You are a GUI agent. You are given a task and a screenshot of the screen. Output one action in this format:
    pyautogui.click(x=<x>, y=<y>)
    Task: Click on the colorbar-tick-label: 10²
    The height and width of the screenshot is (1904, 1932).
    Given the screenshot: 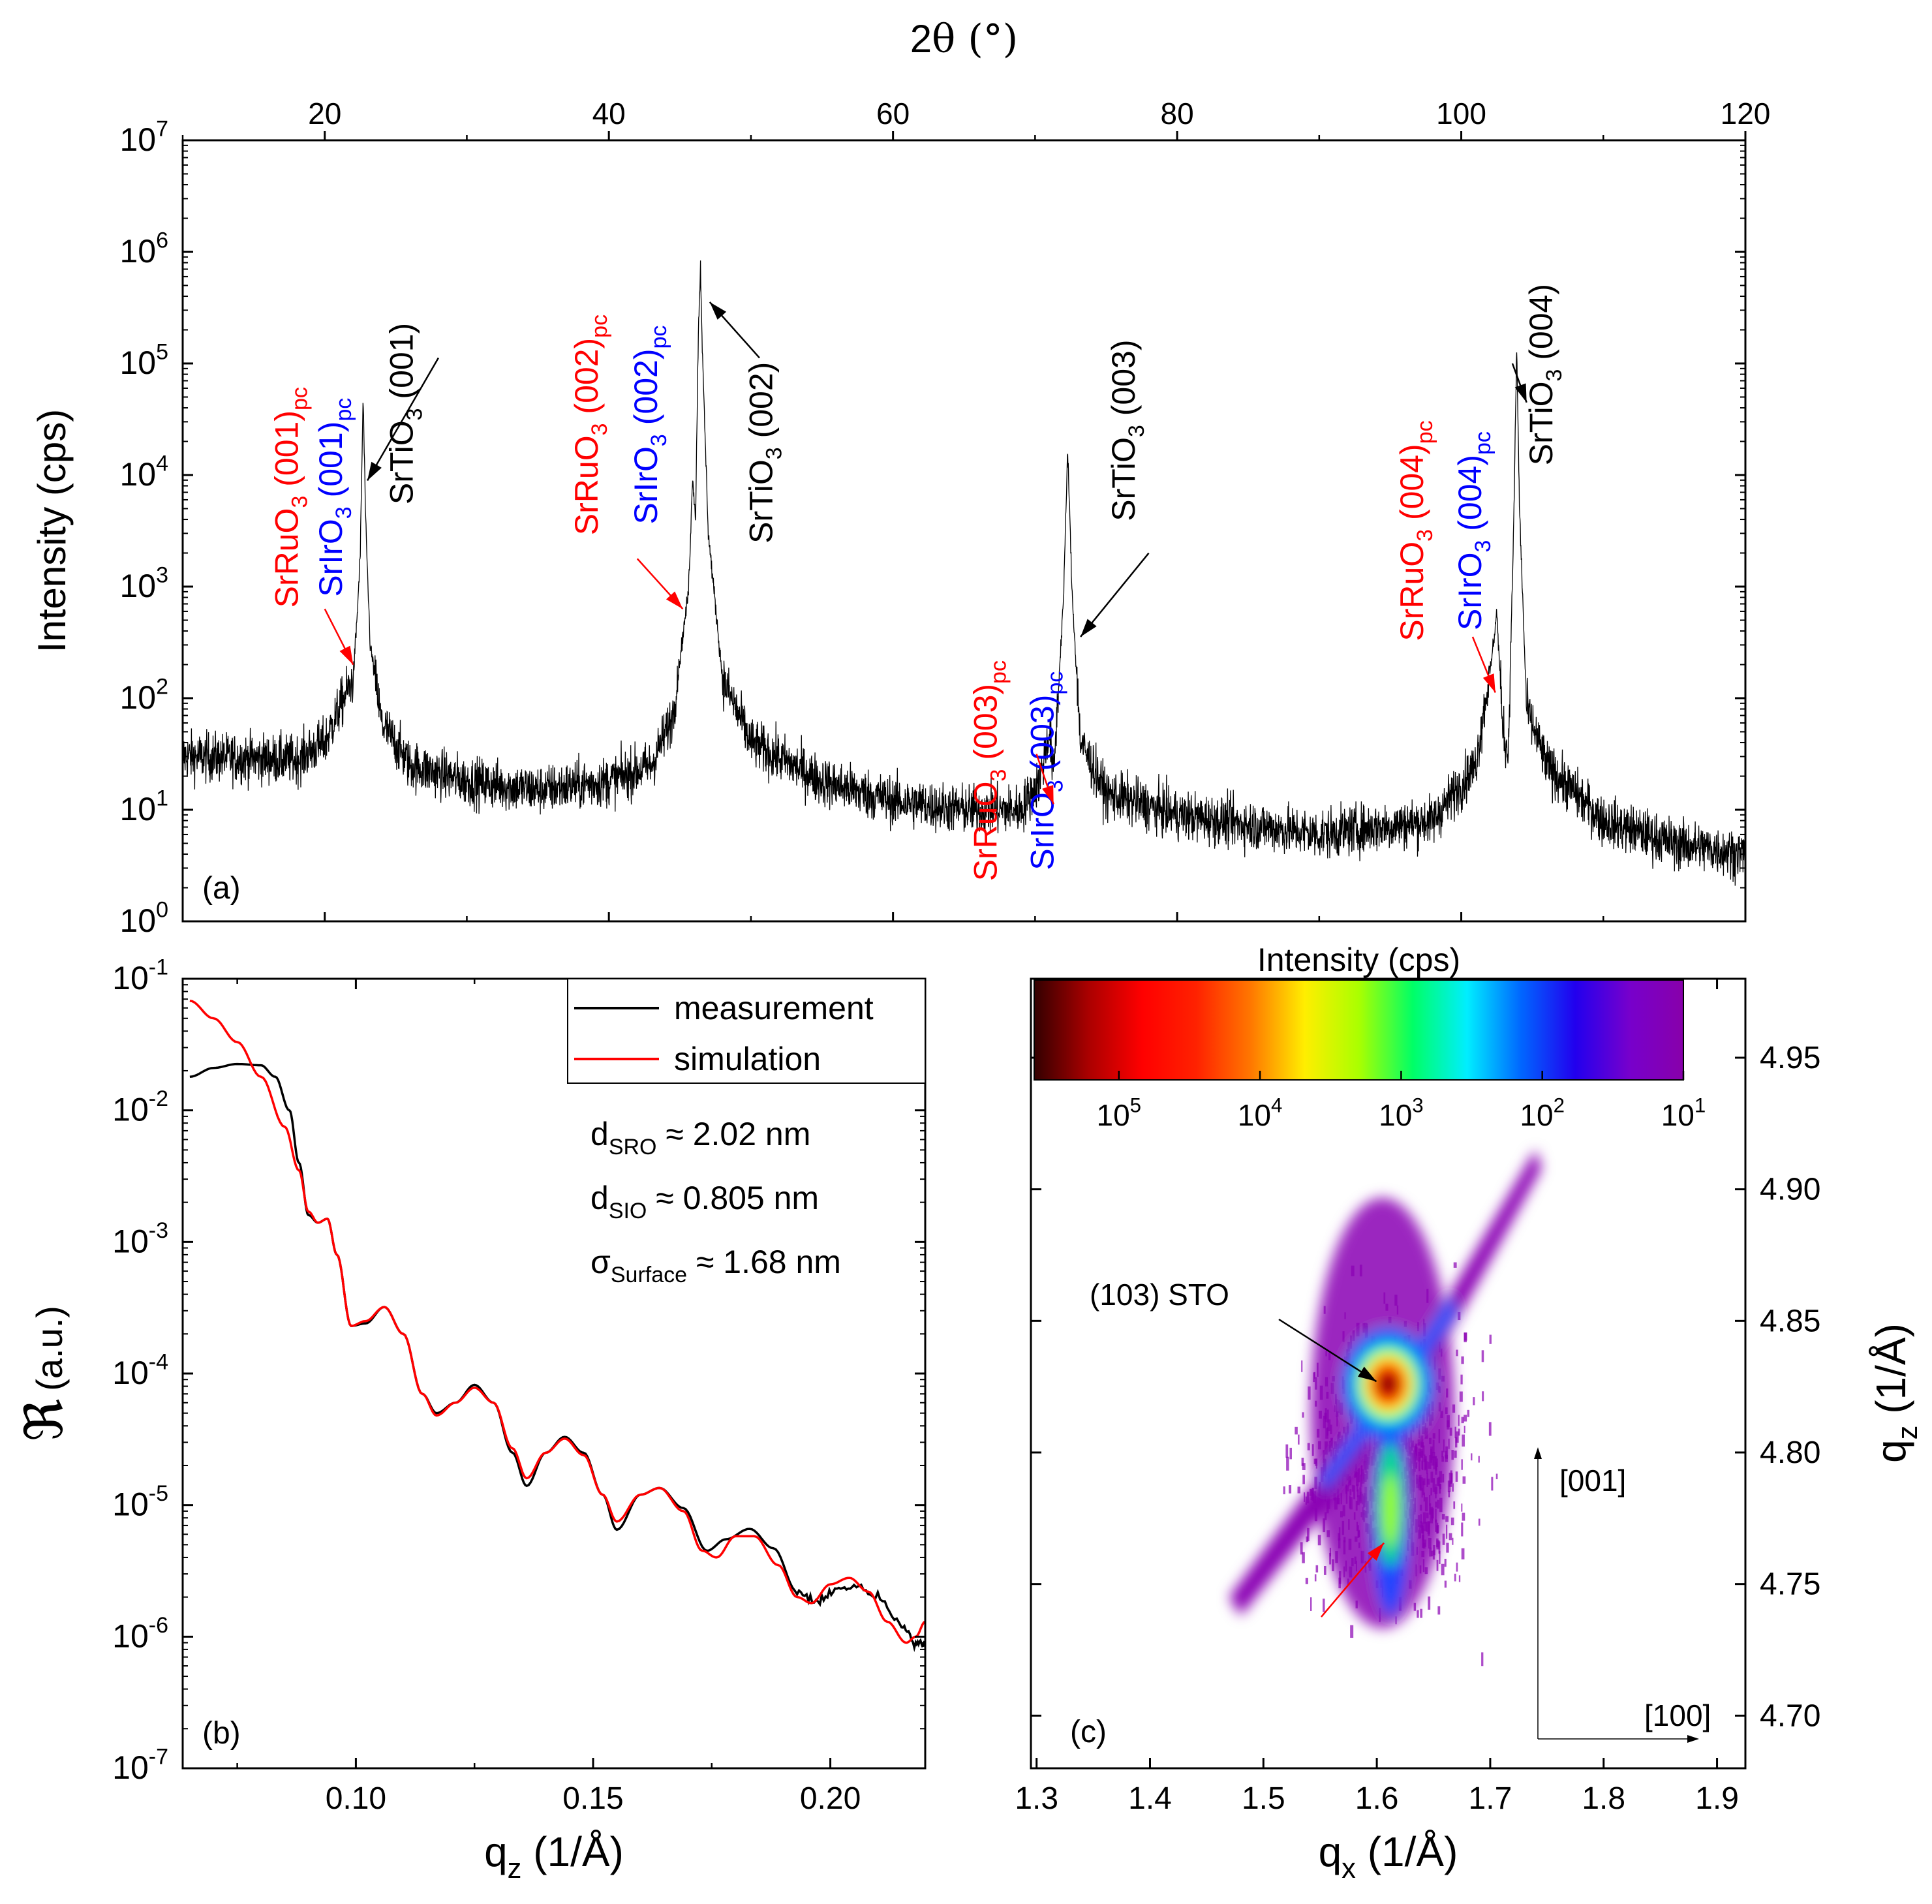 What is the action you would take?
    pyautogui.click(x=1542, y=1113)
    